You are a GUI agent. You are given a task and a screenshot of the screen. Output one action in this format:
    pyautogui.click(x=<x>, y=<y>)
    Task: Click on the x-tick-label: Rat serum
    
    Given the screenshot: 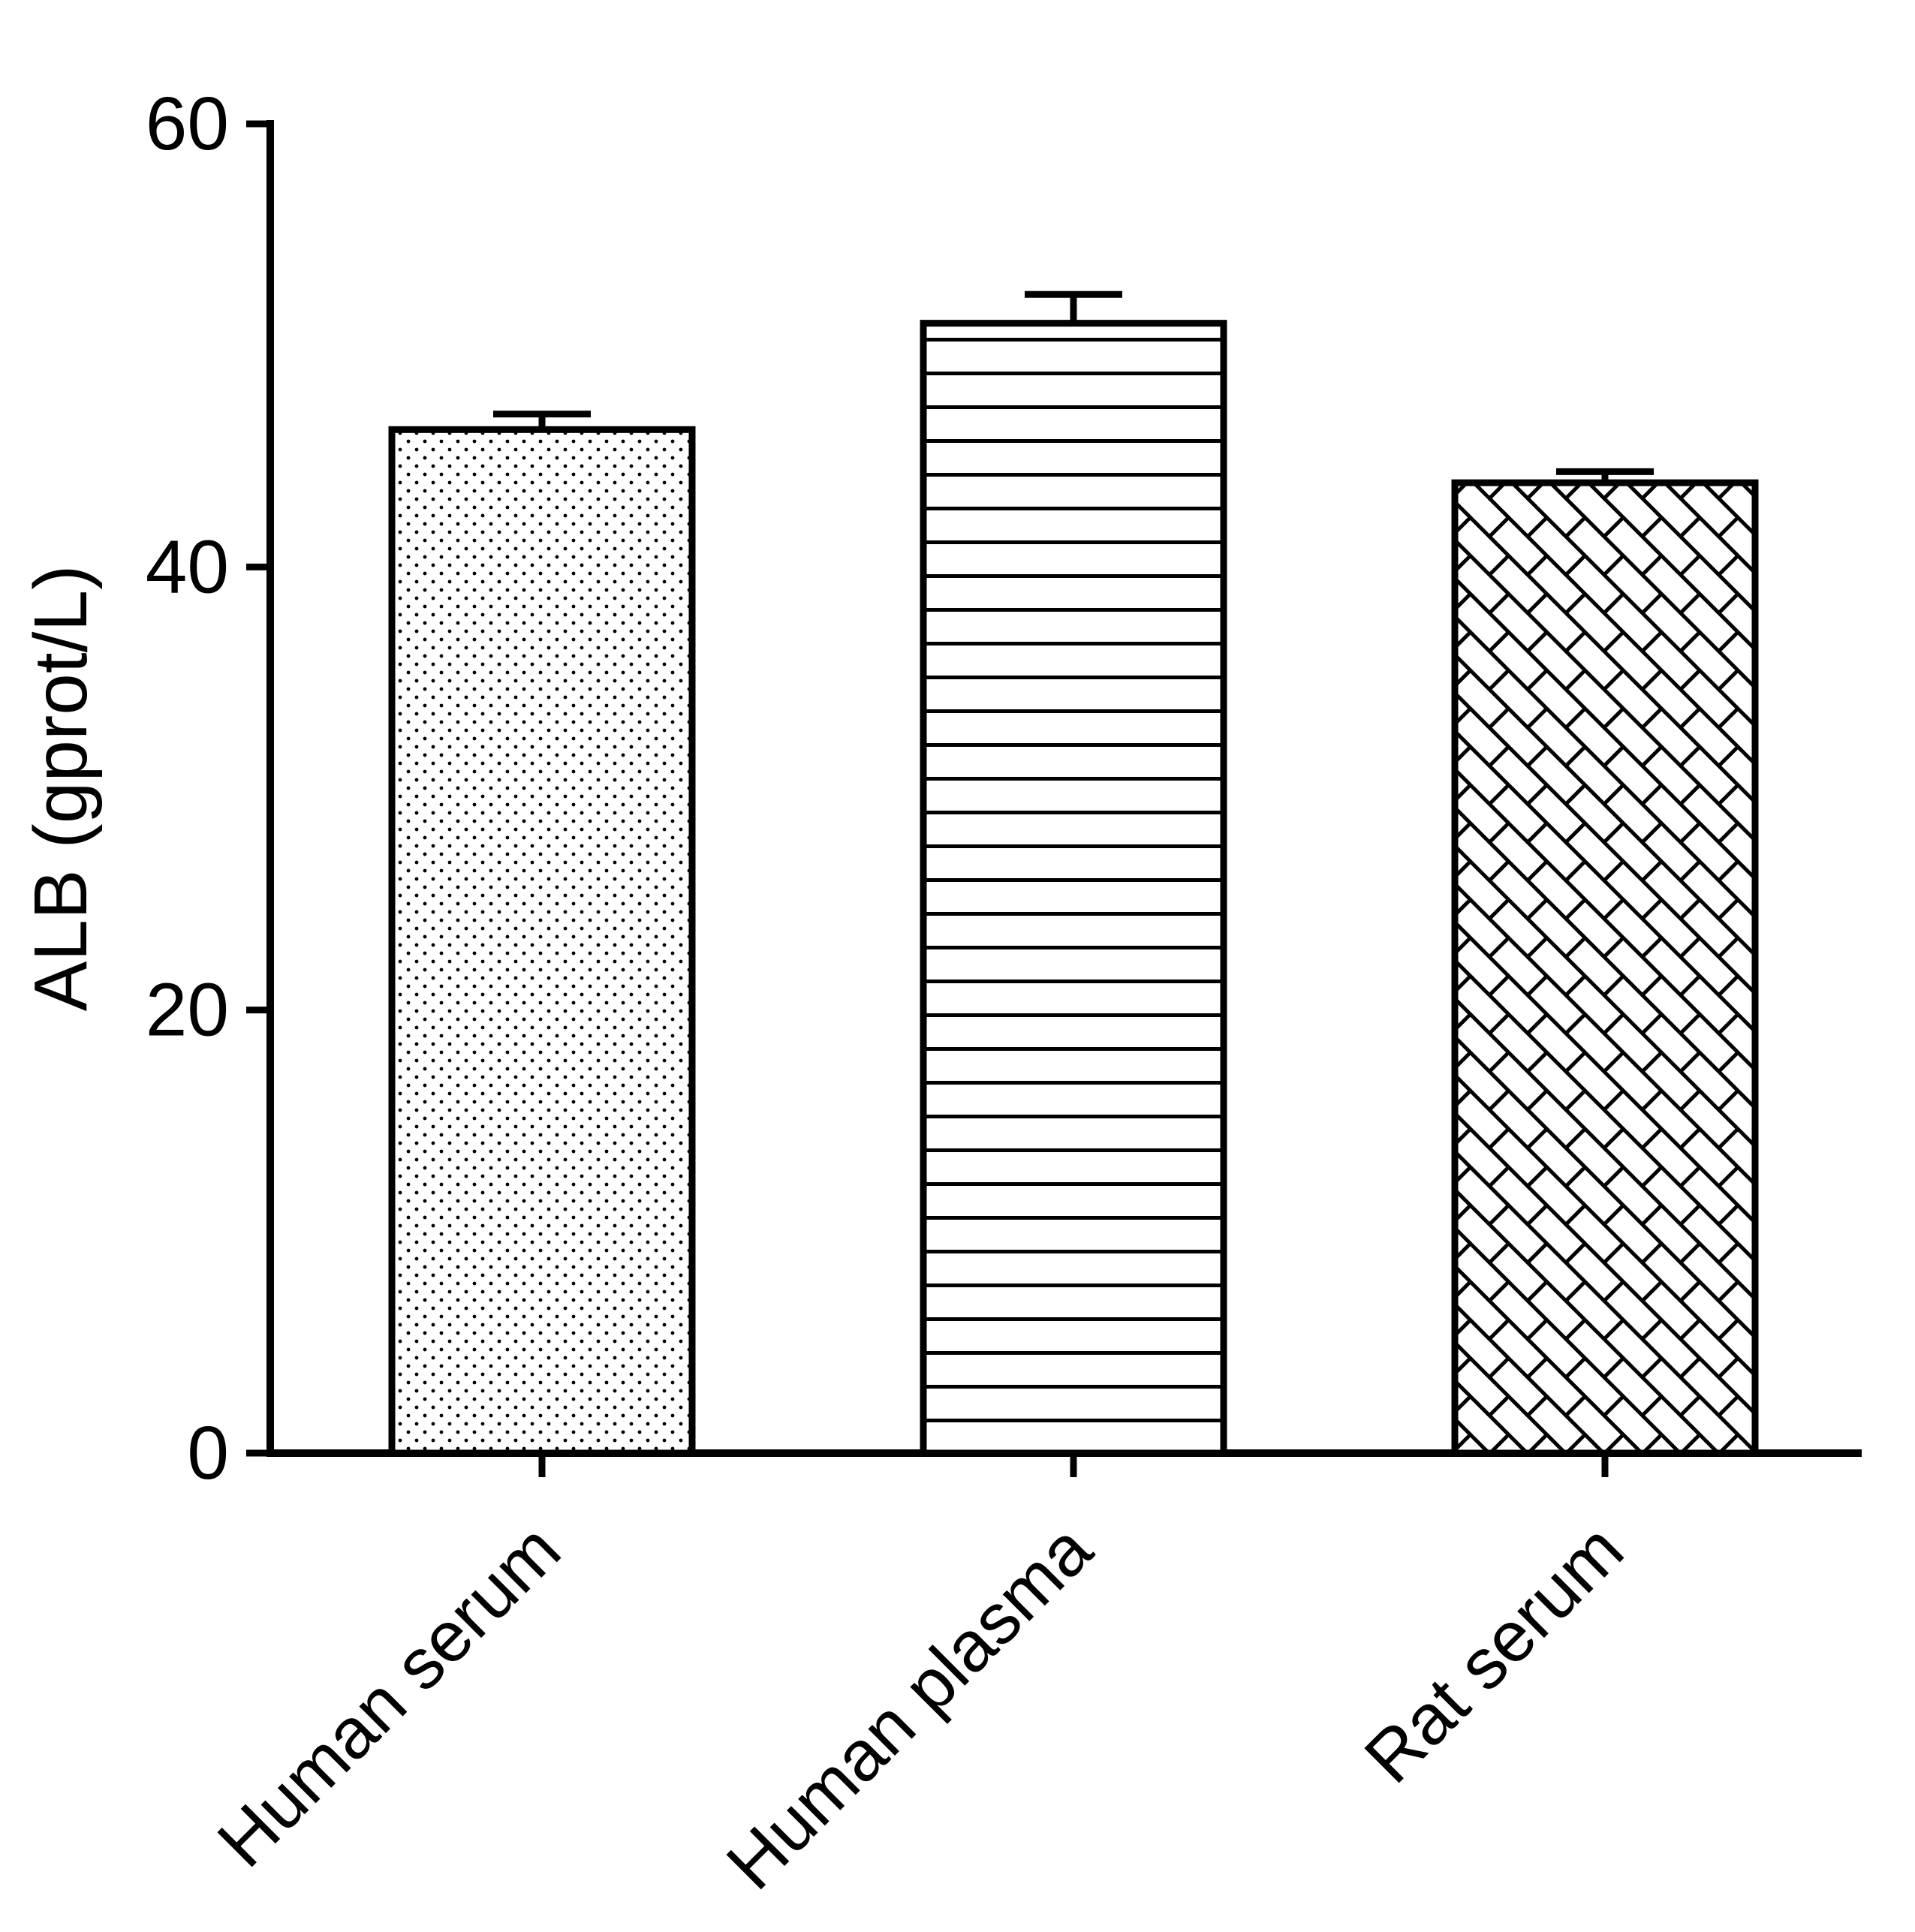 What is the action you would take?
    pyautogui.click(x=1494, y=1654)
    